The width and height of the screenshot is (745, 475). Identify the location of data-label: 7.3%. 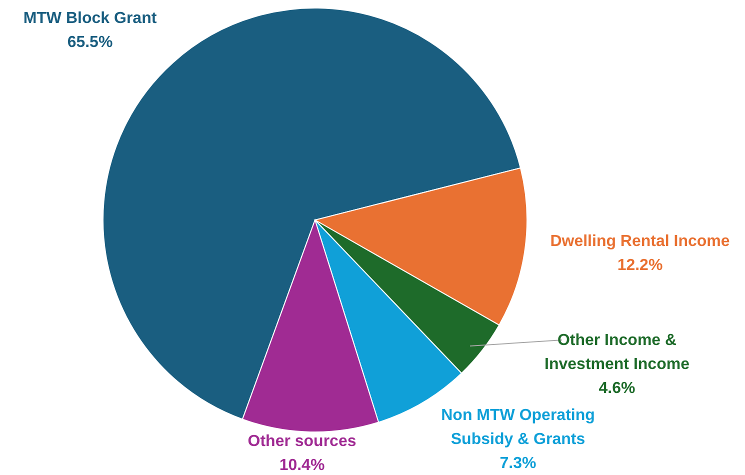
(518, 463).